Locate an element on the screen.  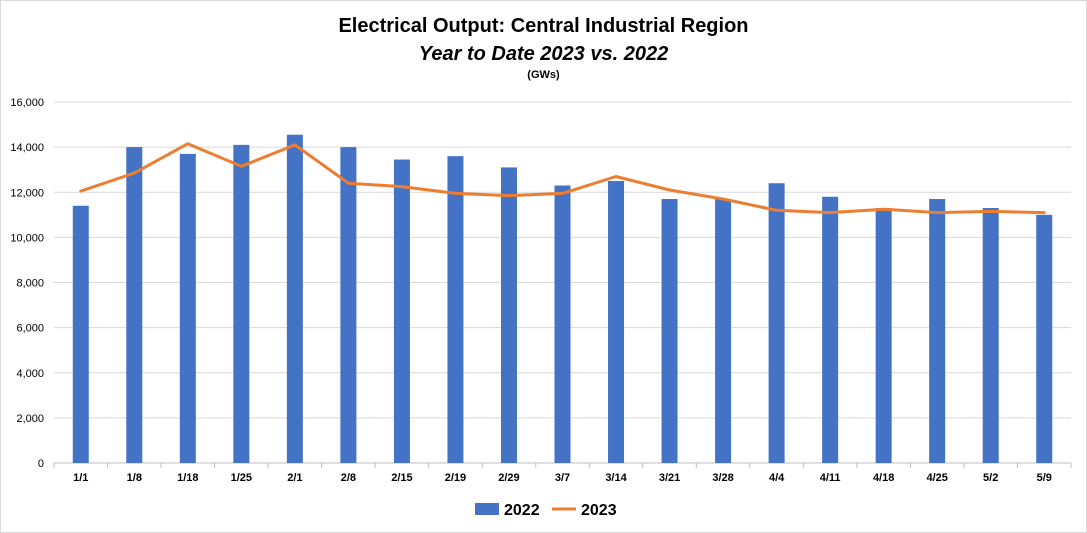
x-tick-label: 3/28 is located at coordinates (722, 478).